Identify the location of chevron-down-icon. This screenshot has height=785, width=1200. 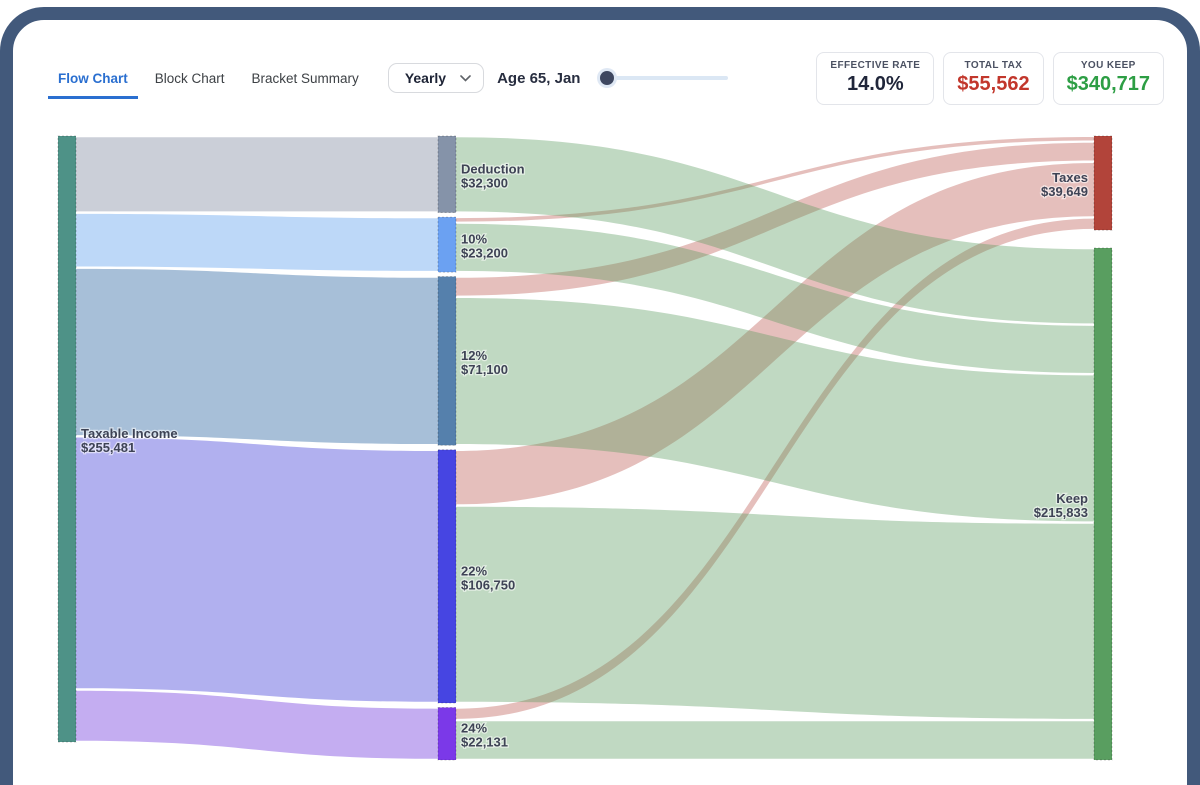
(465, 78).